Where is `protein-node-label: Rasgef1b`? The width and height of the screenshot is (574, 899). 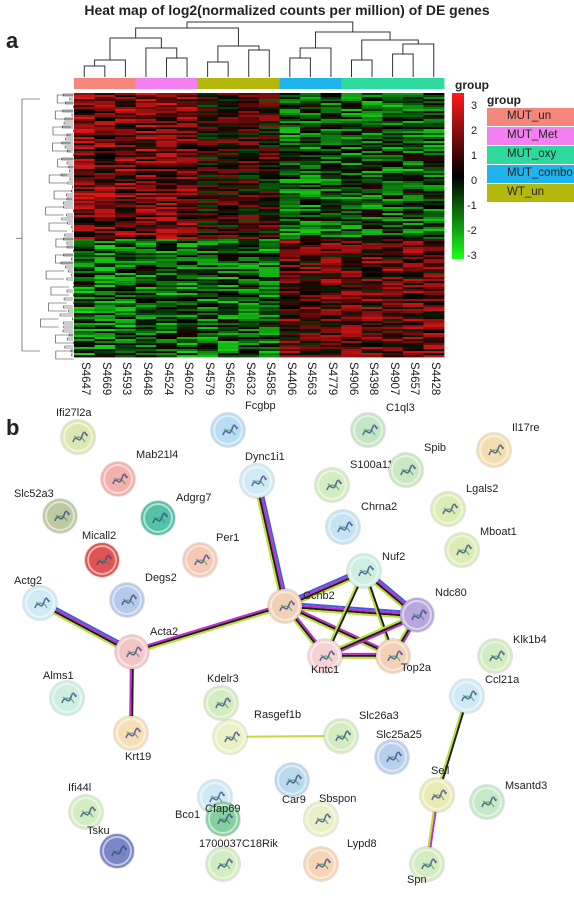
protein-node-label: Rasgef1b is located at coordinates (278, 714).